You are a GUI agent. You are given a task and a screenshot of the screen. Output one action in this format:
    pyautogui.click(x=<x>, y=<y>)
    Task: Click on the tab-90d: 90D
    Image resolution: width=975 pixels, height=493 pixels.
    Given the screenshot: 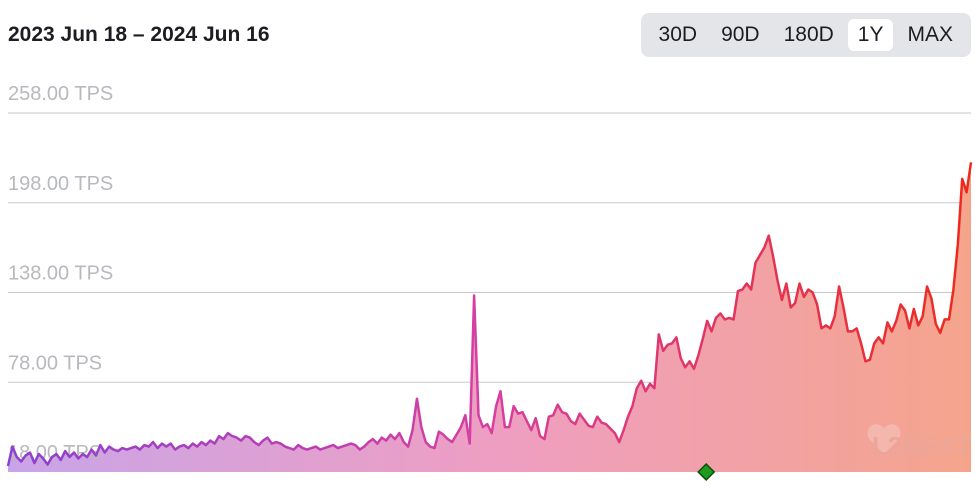 What is the action you would take?
    pyautogui.click(x=740, y=34)
    